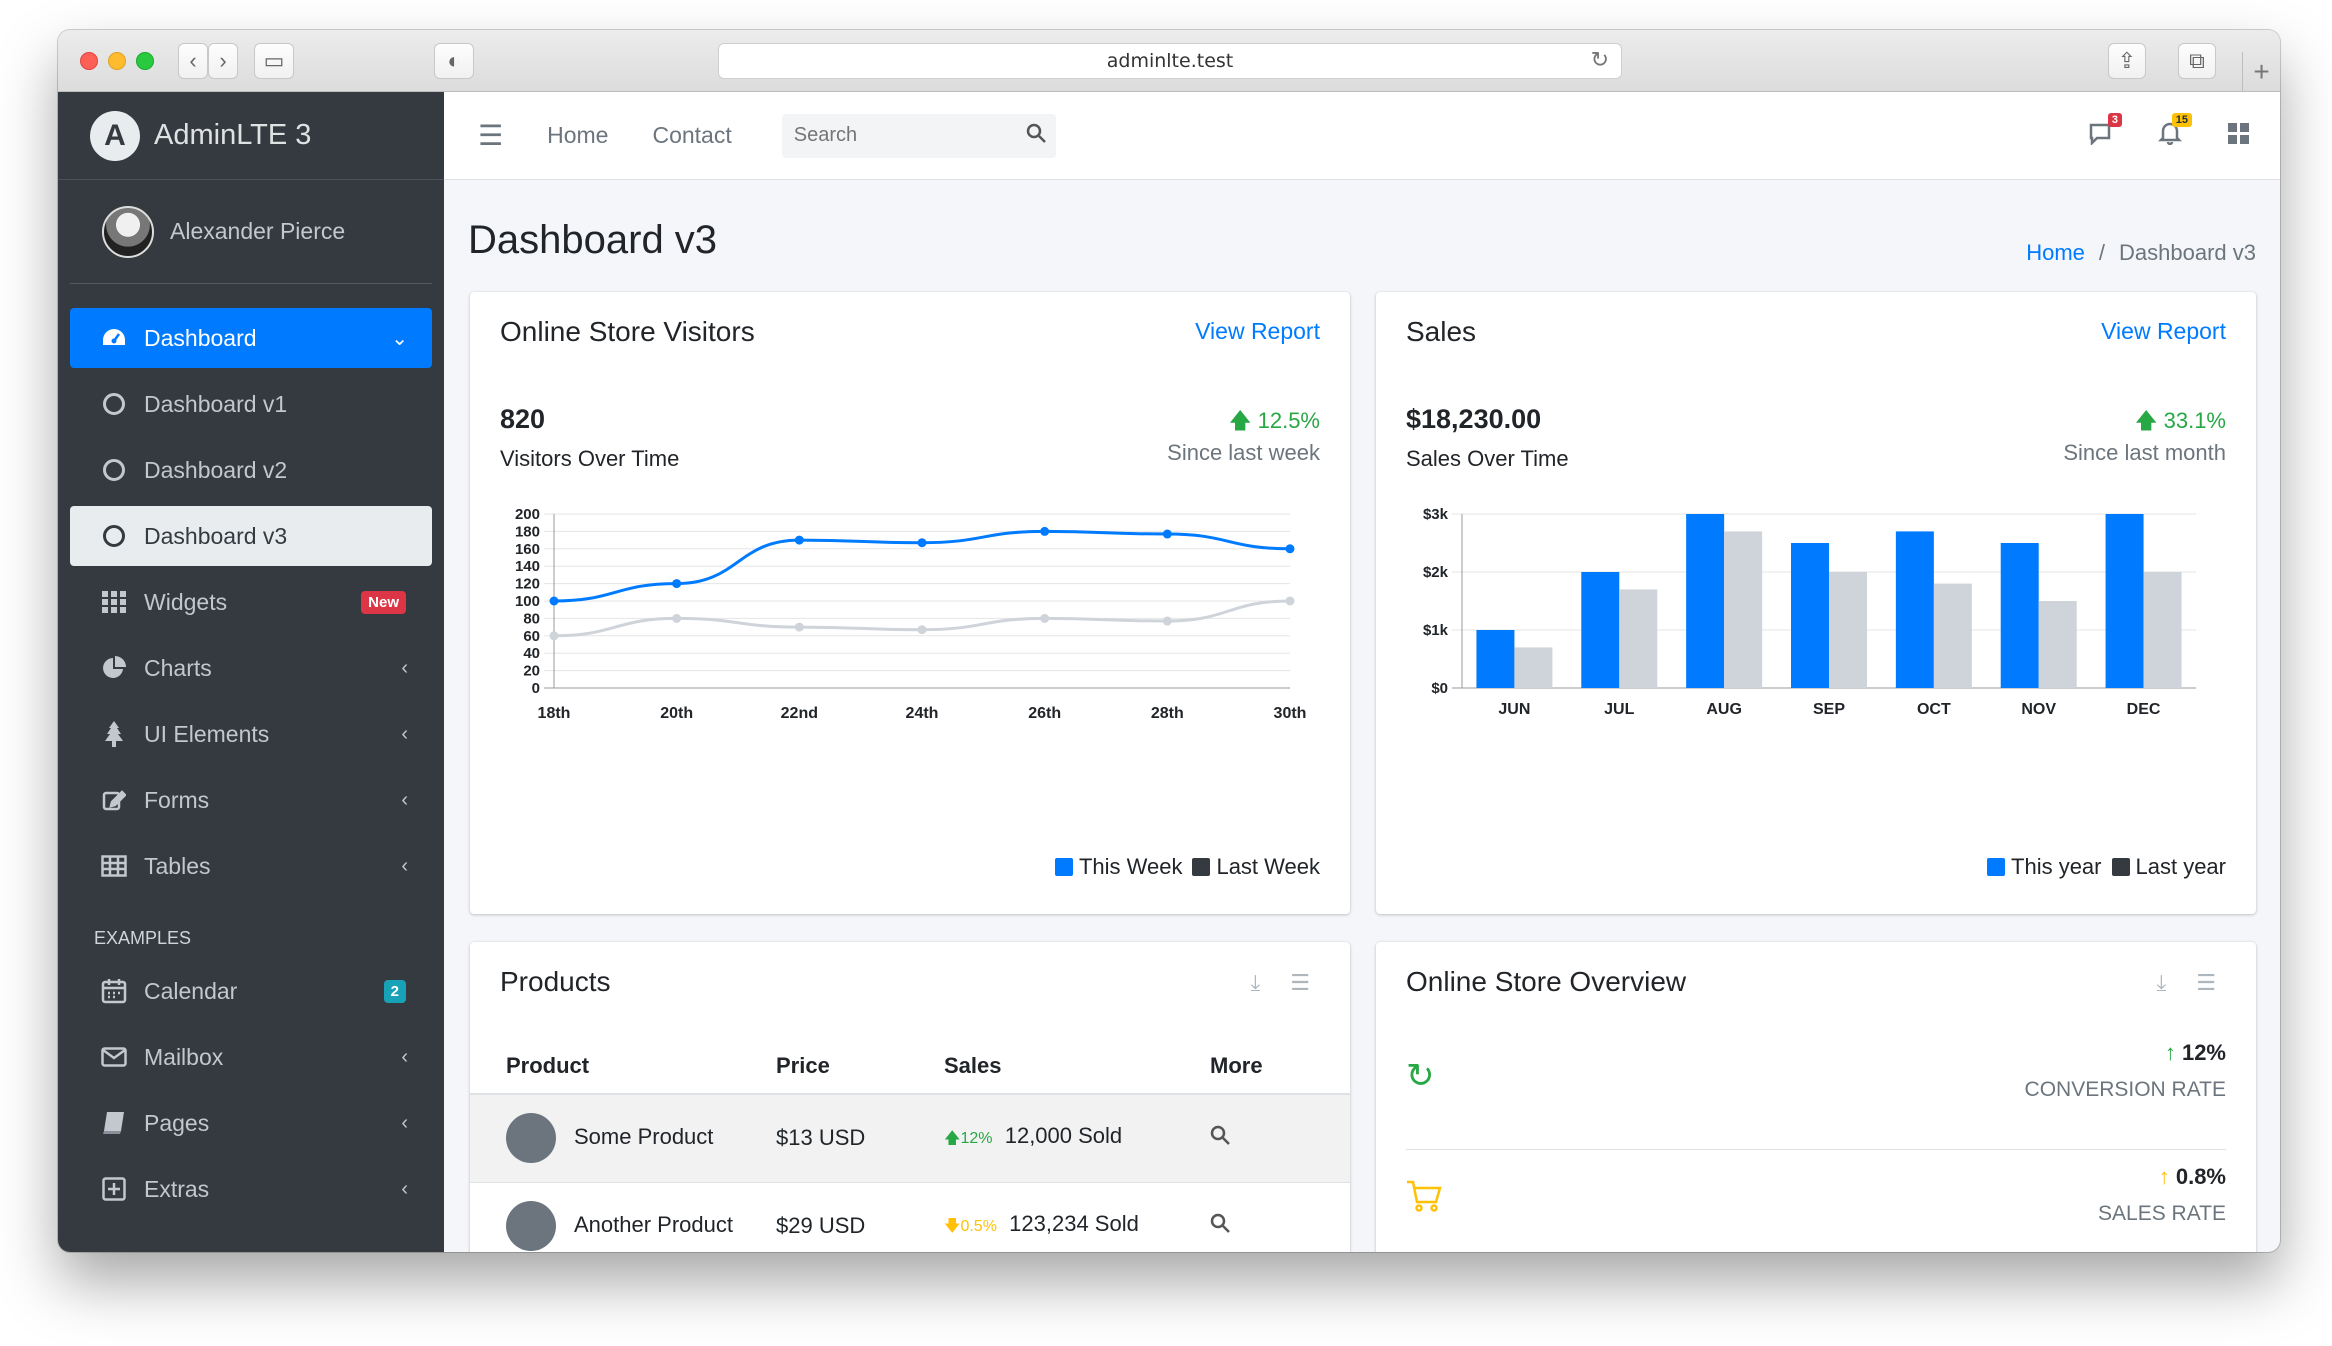 The height and width of the screenshot is (1346, 2332). Describe the element at coordinates (2192, 1177) in the screenshot. I see `overview-value: ↑ 0.8%` at that location.